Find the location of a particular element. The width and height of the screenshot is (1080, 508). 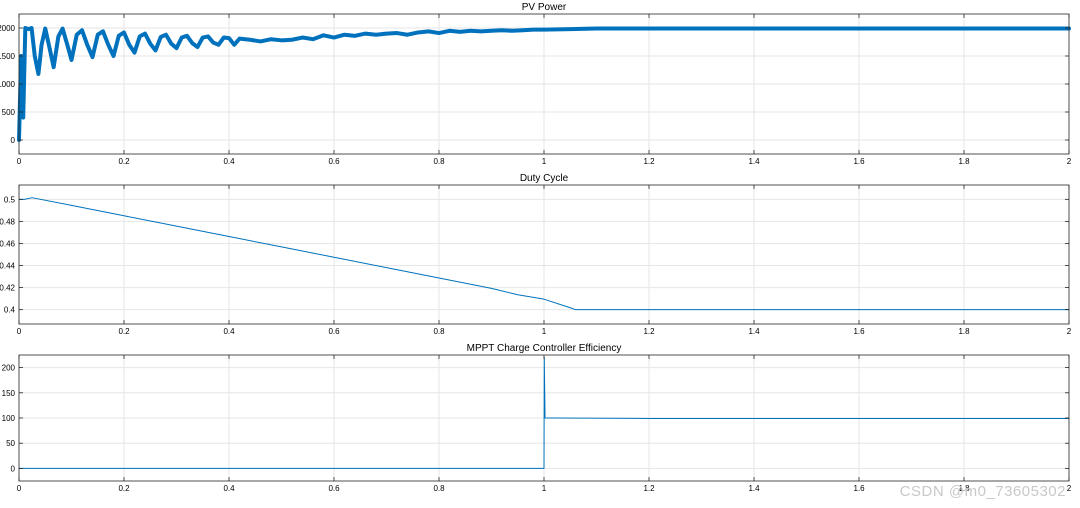

y-tick-label: 1000 is located at coordinates (8, 84).